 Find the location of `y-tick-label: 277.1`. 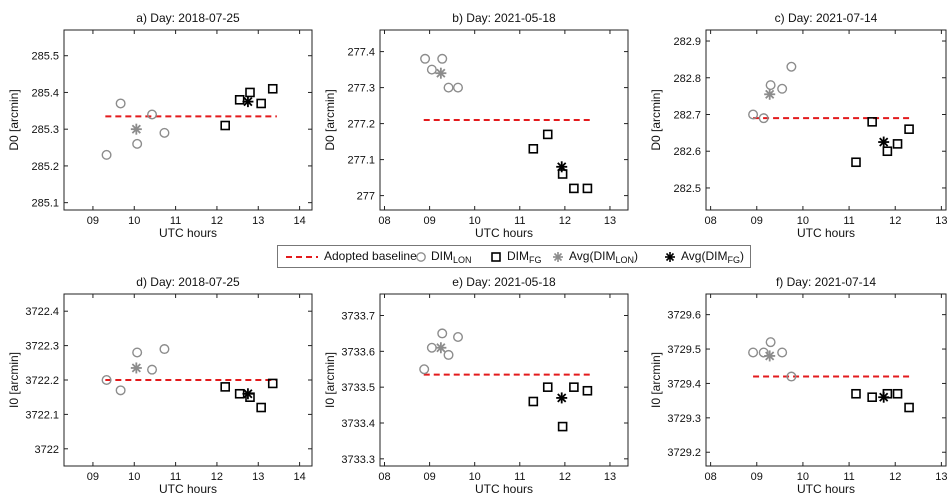

y-tick-label: 277.1 is located at coordinates (361, 161).